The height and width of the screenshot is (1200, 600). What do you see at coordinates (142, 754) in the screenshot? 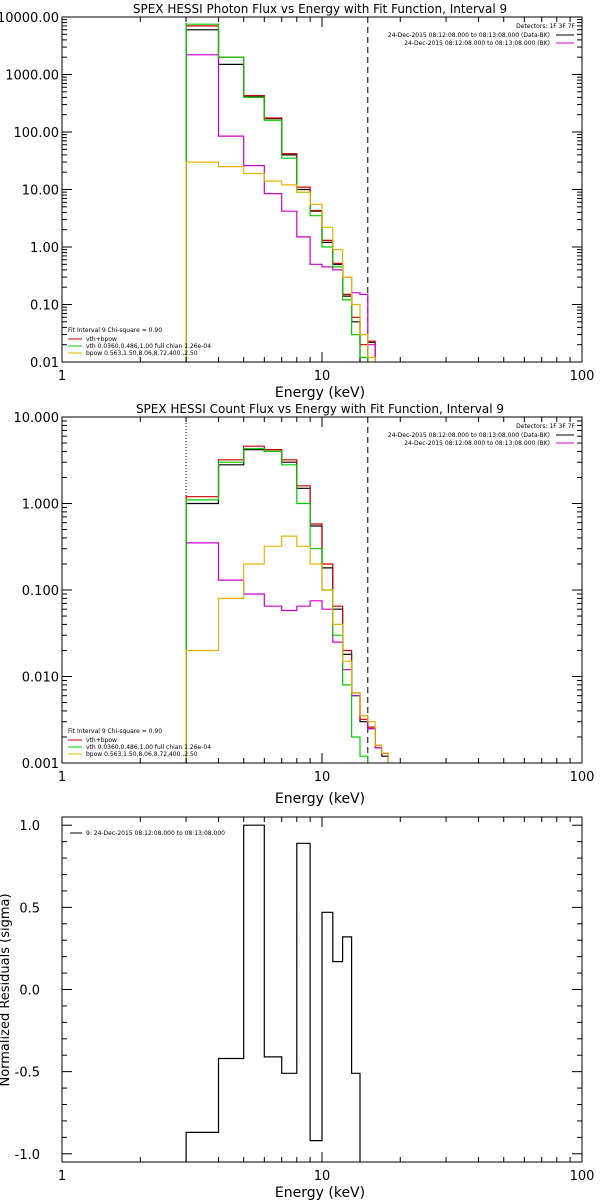
I see `count-flux-legend-bpow: bpow 0.563,1.50,8.06,8.72,400.,2.50` at bounding box center [142, 754].